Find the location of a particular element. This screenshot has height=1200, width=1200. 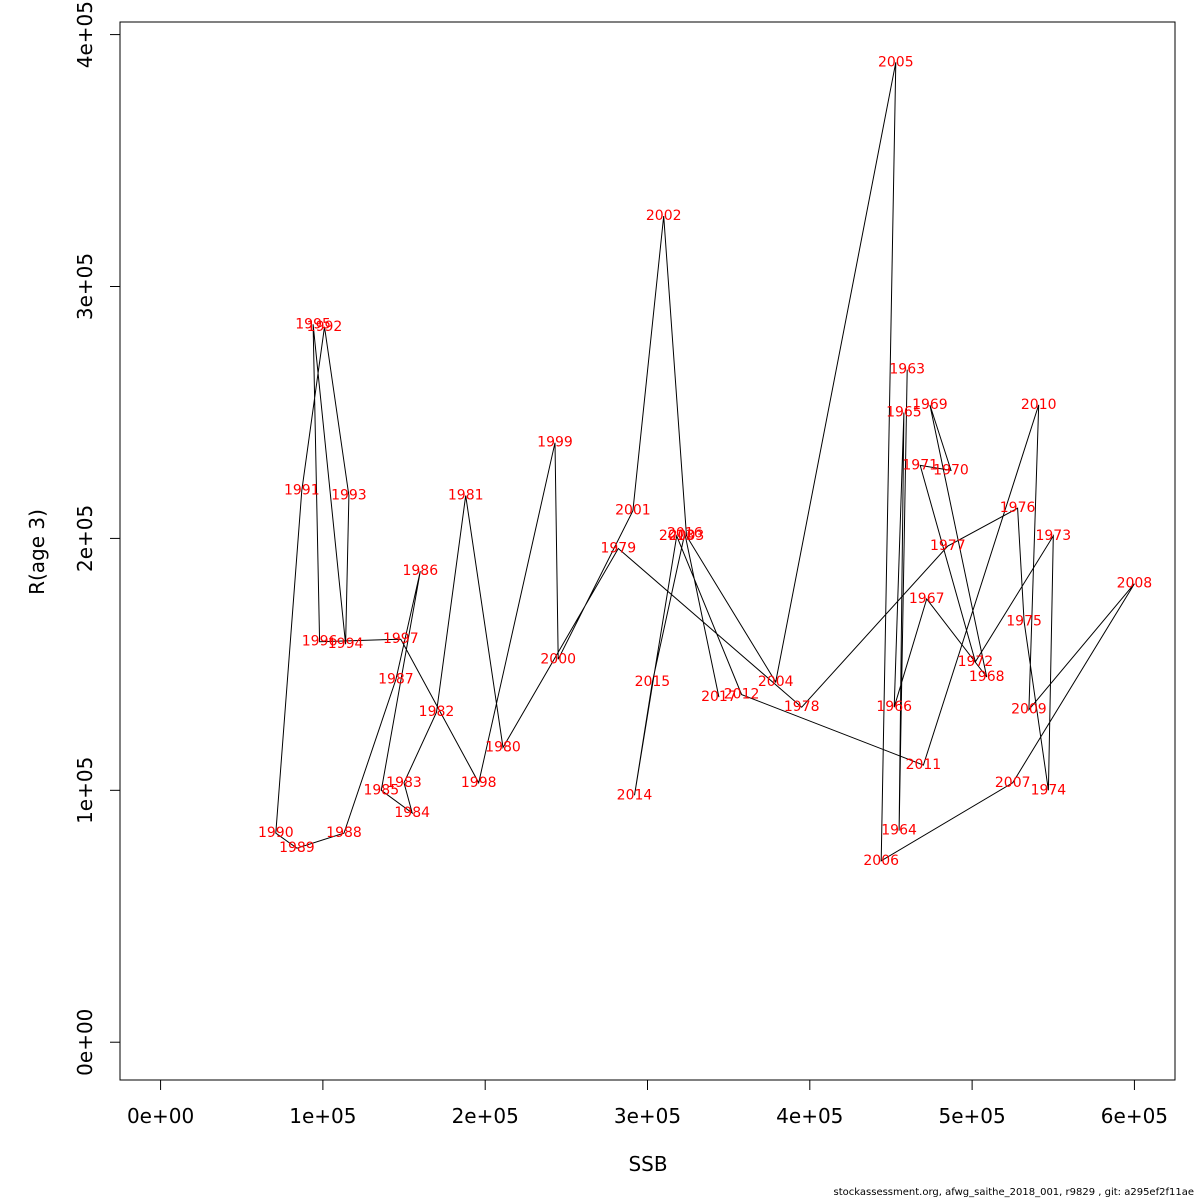

year-label-1993: 1993 is located at coordinates (349, 496).